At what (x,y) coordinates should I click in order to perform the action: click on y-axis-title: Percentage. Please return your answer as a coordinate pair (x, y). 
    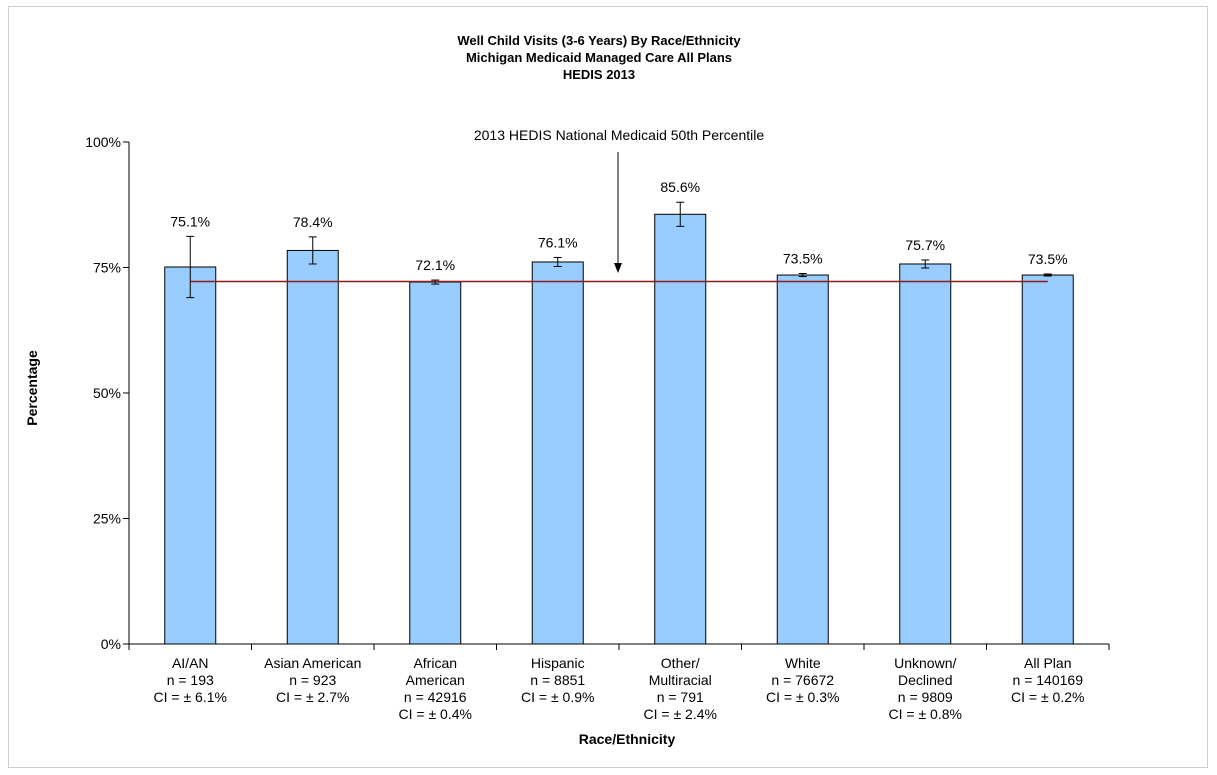
    Looking at the image, I should click on (32, 388).